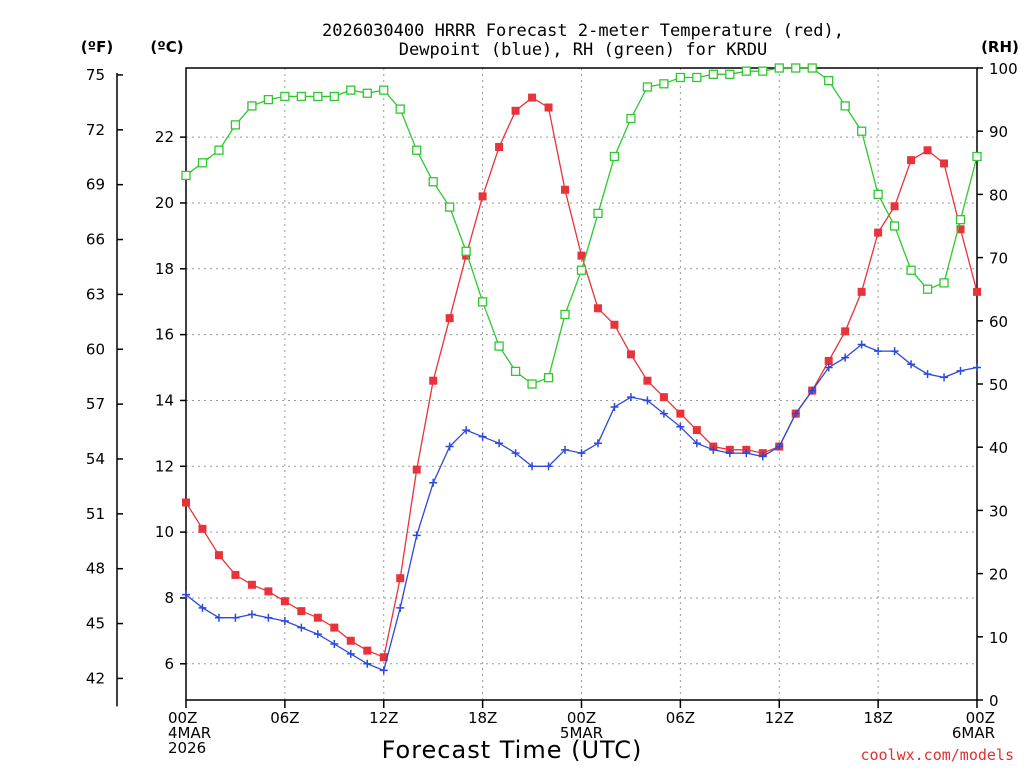  I want to click on fahrenheit-tick-label: 66, so click(95, 240).